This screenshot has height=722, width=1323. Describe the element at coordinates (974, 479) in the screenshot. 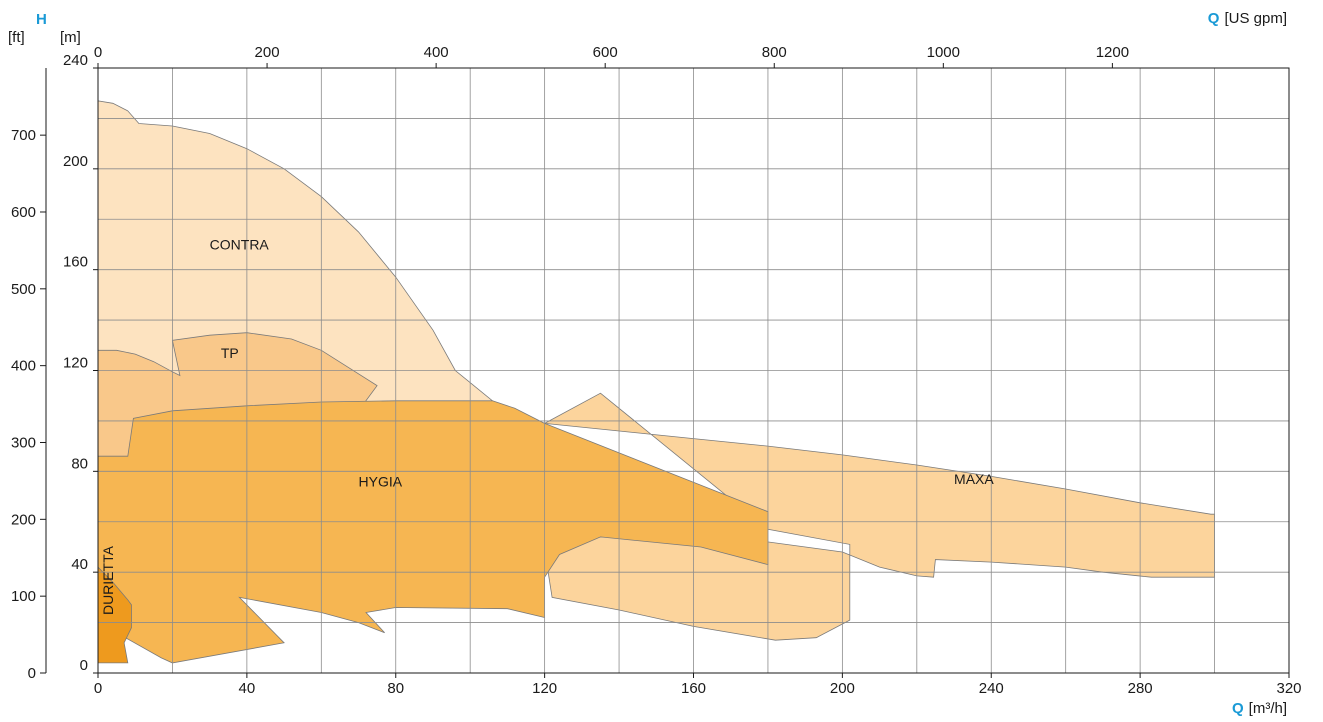

I see `region-label-maxa: MAXA` at that location.